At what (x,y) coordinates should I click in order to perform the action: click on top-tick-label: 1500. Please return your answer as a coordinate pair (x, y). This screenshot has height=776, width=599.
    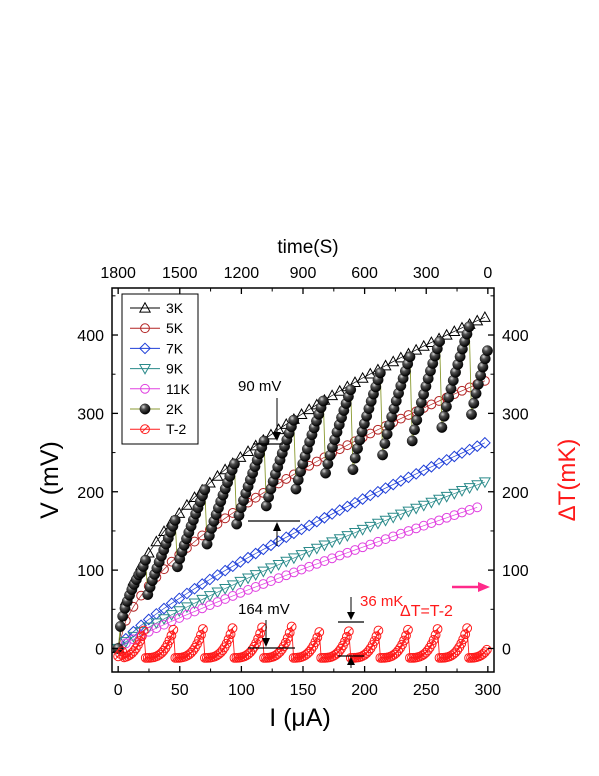
    Looking at the image, I should click on (180, 273).